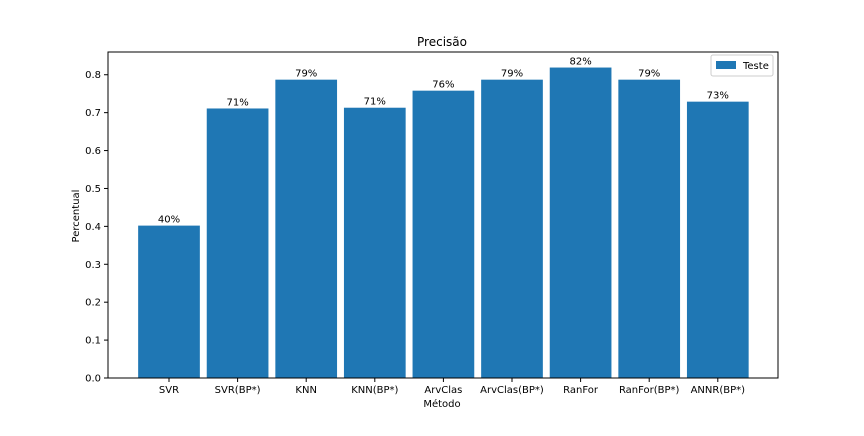 This screenshot has height=436, width=864. I want to click on y-tick-label: 0.6, so click(93, 151).